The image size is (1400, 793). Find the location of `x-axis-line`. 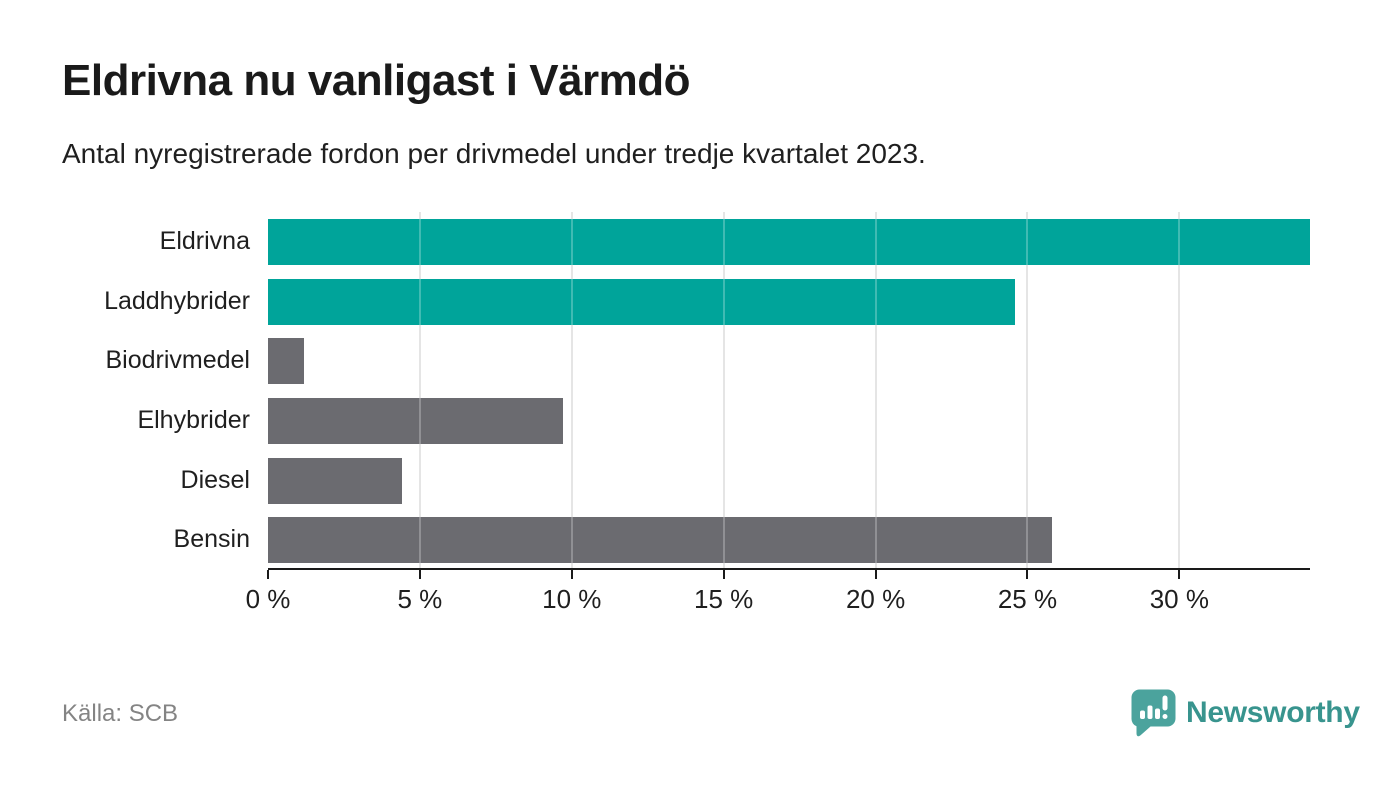

x-axis-line is located at coordinates (789, 569).